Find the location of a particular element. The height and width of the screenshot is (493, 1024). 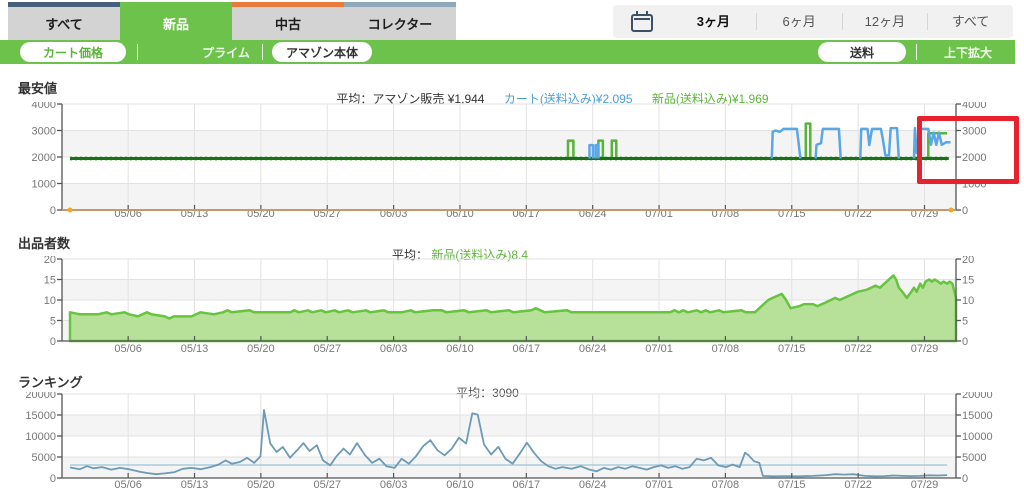

range-all: すべて is located at coordinates (970, 21).